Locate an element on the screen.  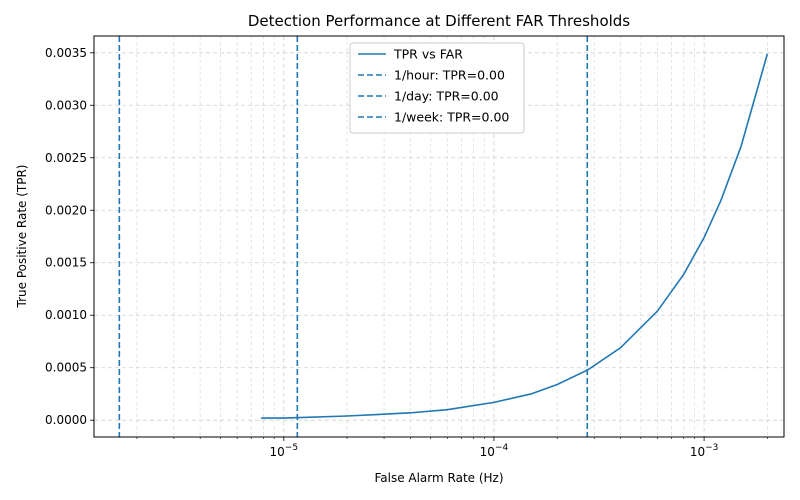
legend-label: TPR vs FAR is located at coordinates (428, 54).